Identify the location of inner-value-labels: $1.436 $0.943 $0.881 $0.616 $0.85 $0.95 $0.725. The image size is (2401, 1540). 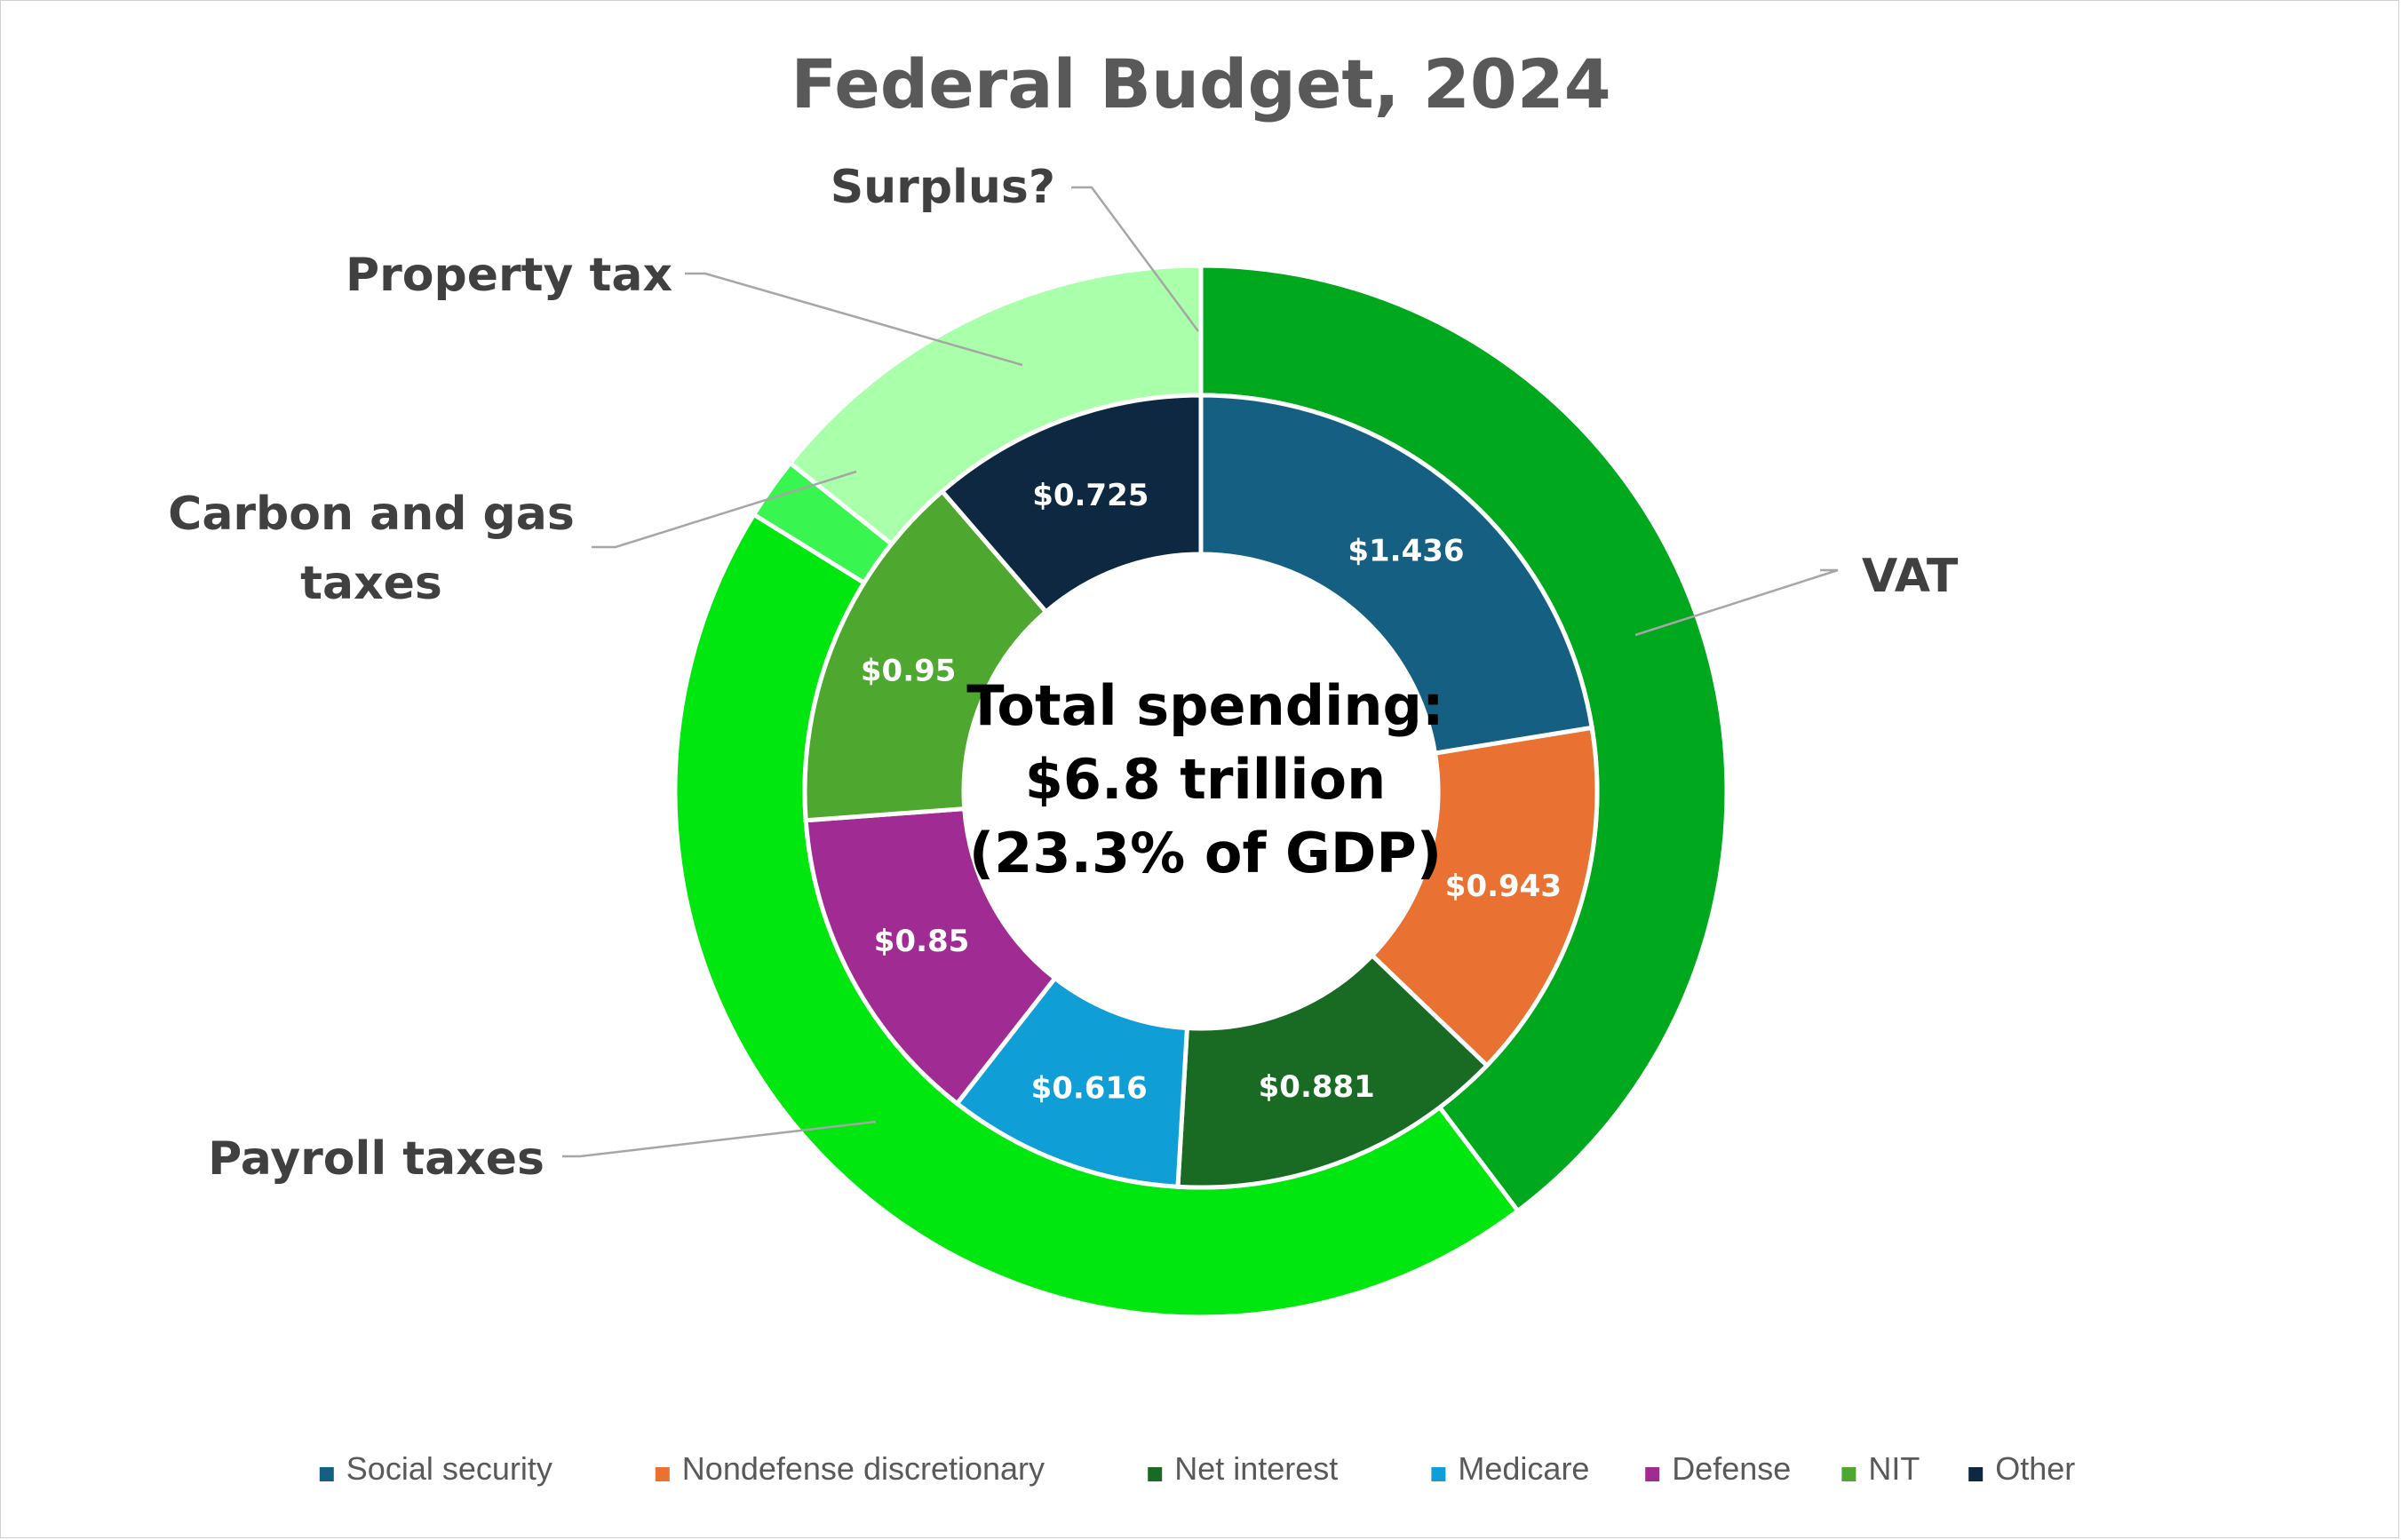
(1212, 793).